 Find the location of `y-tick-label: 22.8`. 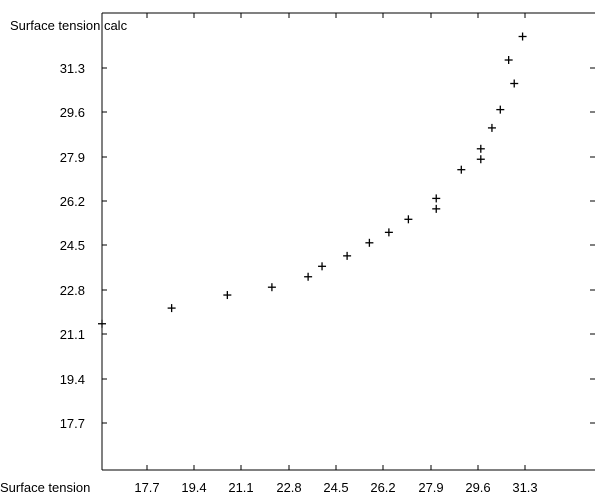

y-tick-label: 22.8 is located at coordinates (72, 290).